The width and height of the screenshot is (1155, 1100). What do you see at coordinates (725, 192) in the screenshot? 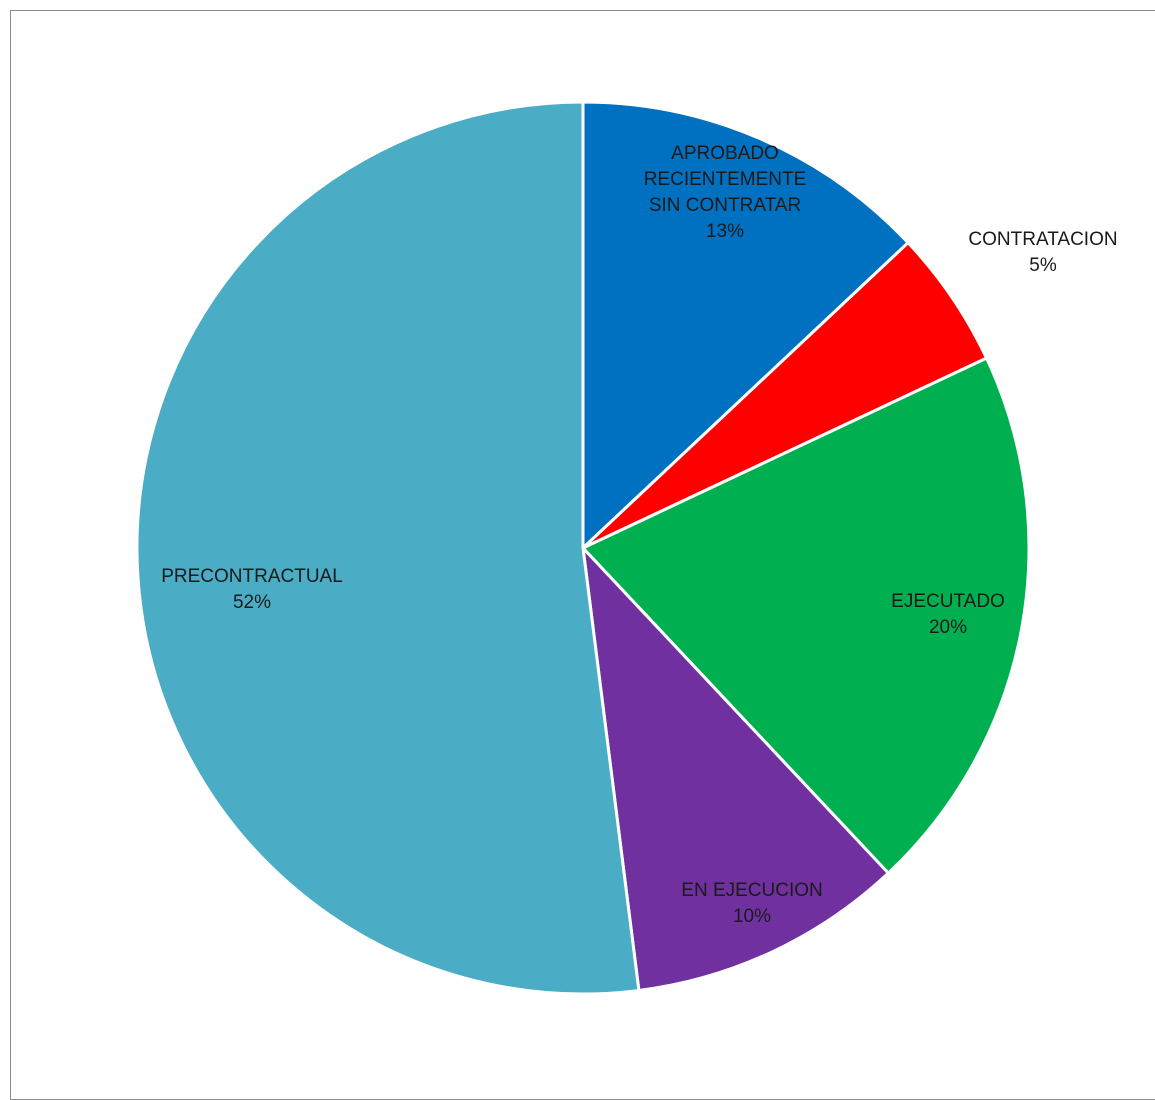
I see `slice-label-1: APROBADO RECIENTEMENTE SIN CONTRATAR 13%` at bounding box center [725, 192].